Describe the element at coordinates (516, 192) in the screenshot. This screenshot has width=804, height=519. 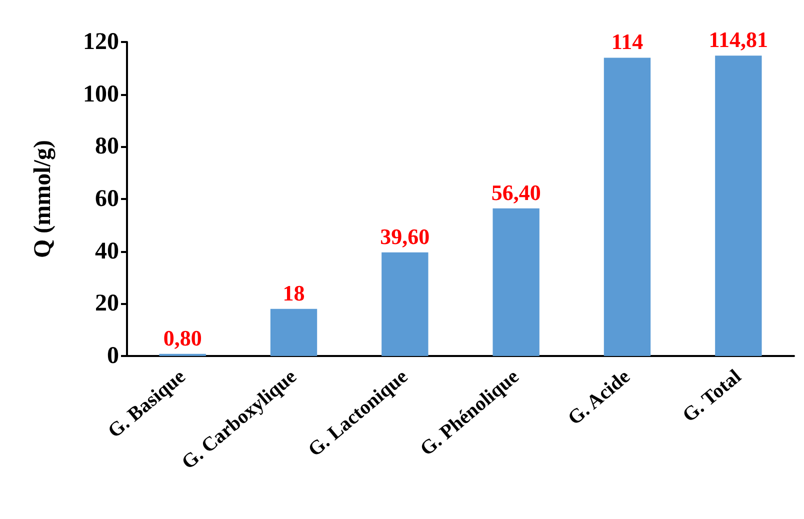
I see `data-label: 56,40` at that location.